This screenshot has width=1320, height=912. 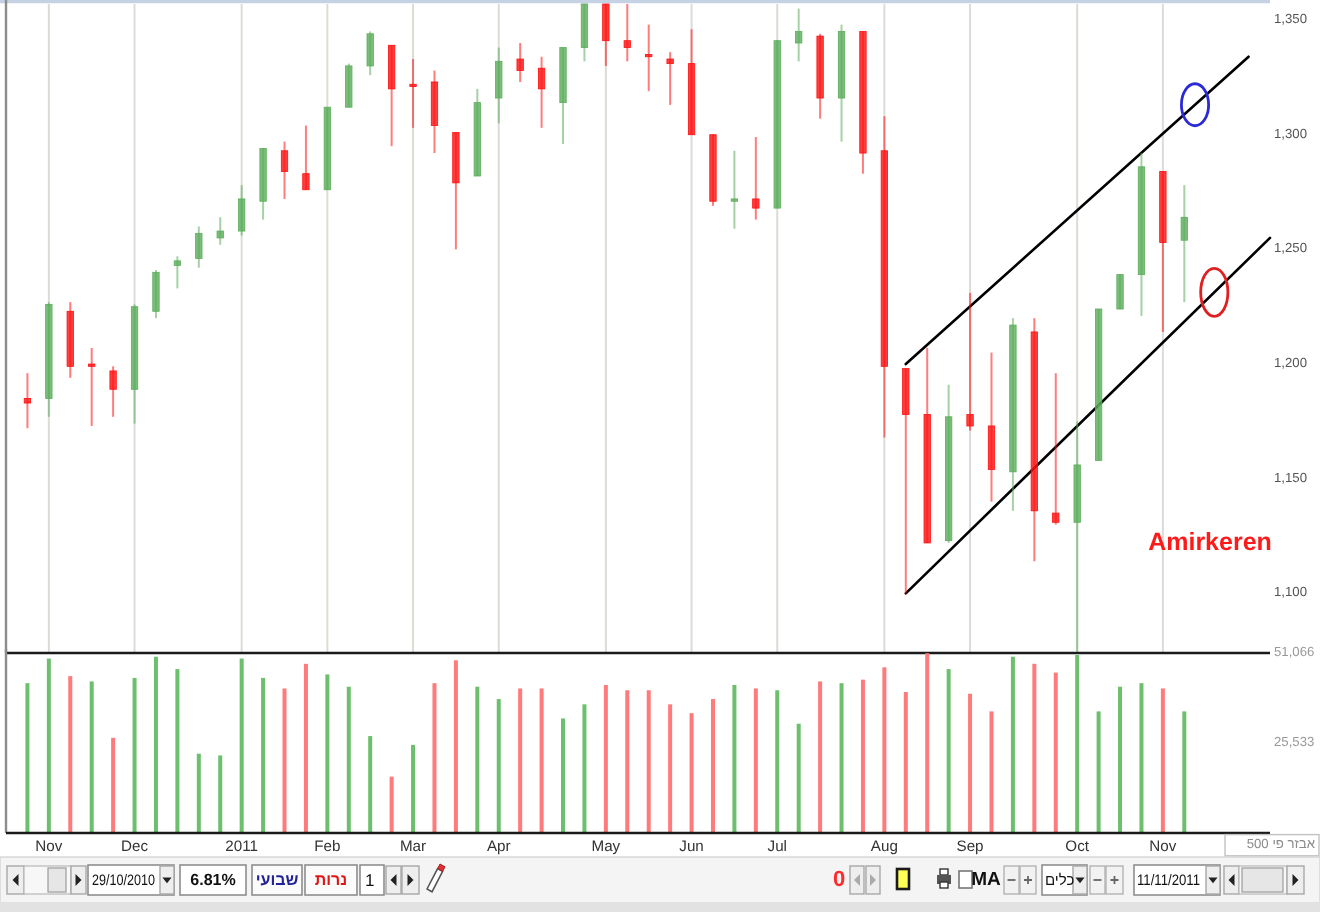 I want to click on annotation: Amirkeren, so click(x=1210, y=542).